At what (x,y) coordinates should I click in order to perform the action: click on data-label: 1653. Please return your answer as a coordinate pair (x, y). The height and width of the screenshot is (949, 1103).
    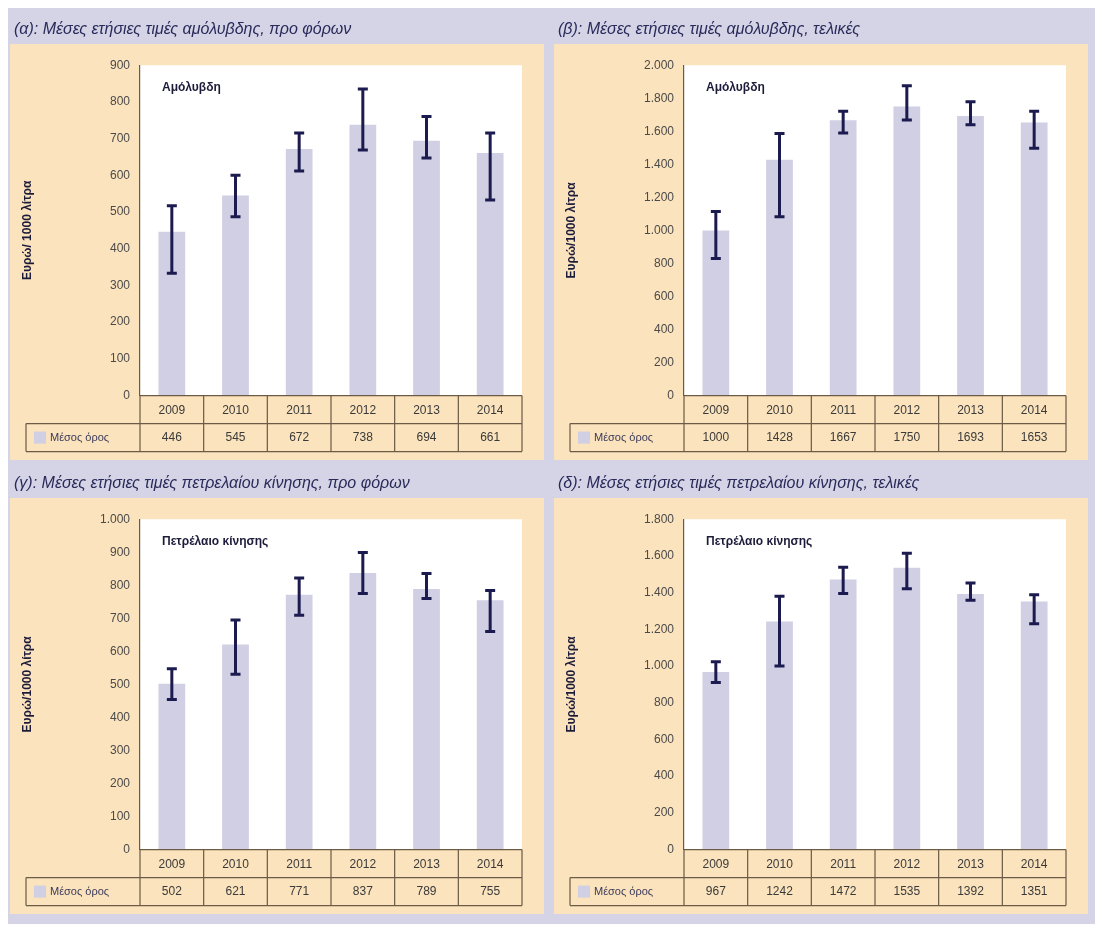
    Looking at the image, I should click on (1034, 436).